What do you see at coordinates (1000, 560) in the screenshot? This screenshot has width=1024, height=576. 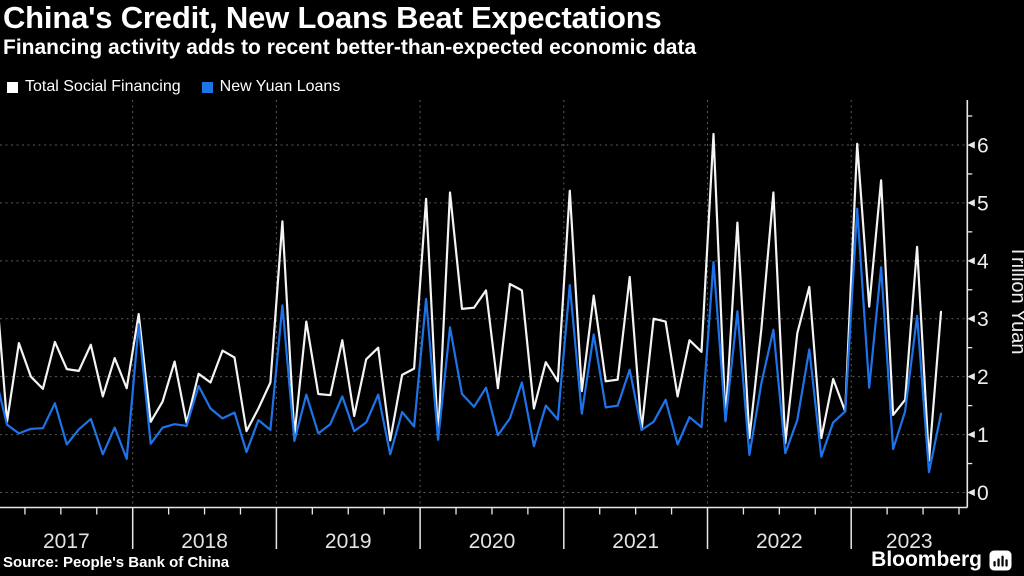 I see `bloomberg-chart-icon` at bounding box center [1000, 560].